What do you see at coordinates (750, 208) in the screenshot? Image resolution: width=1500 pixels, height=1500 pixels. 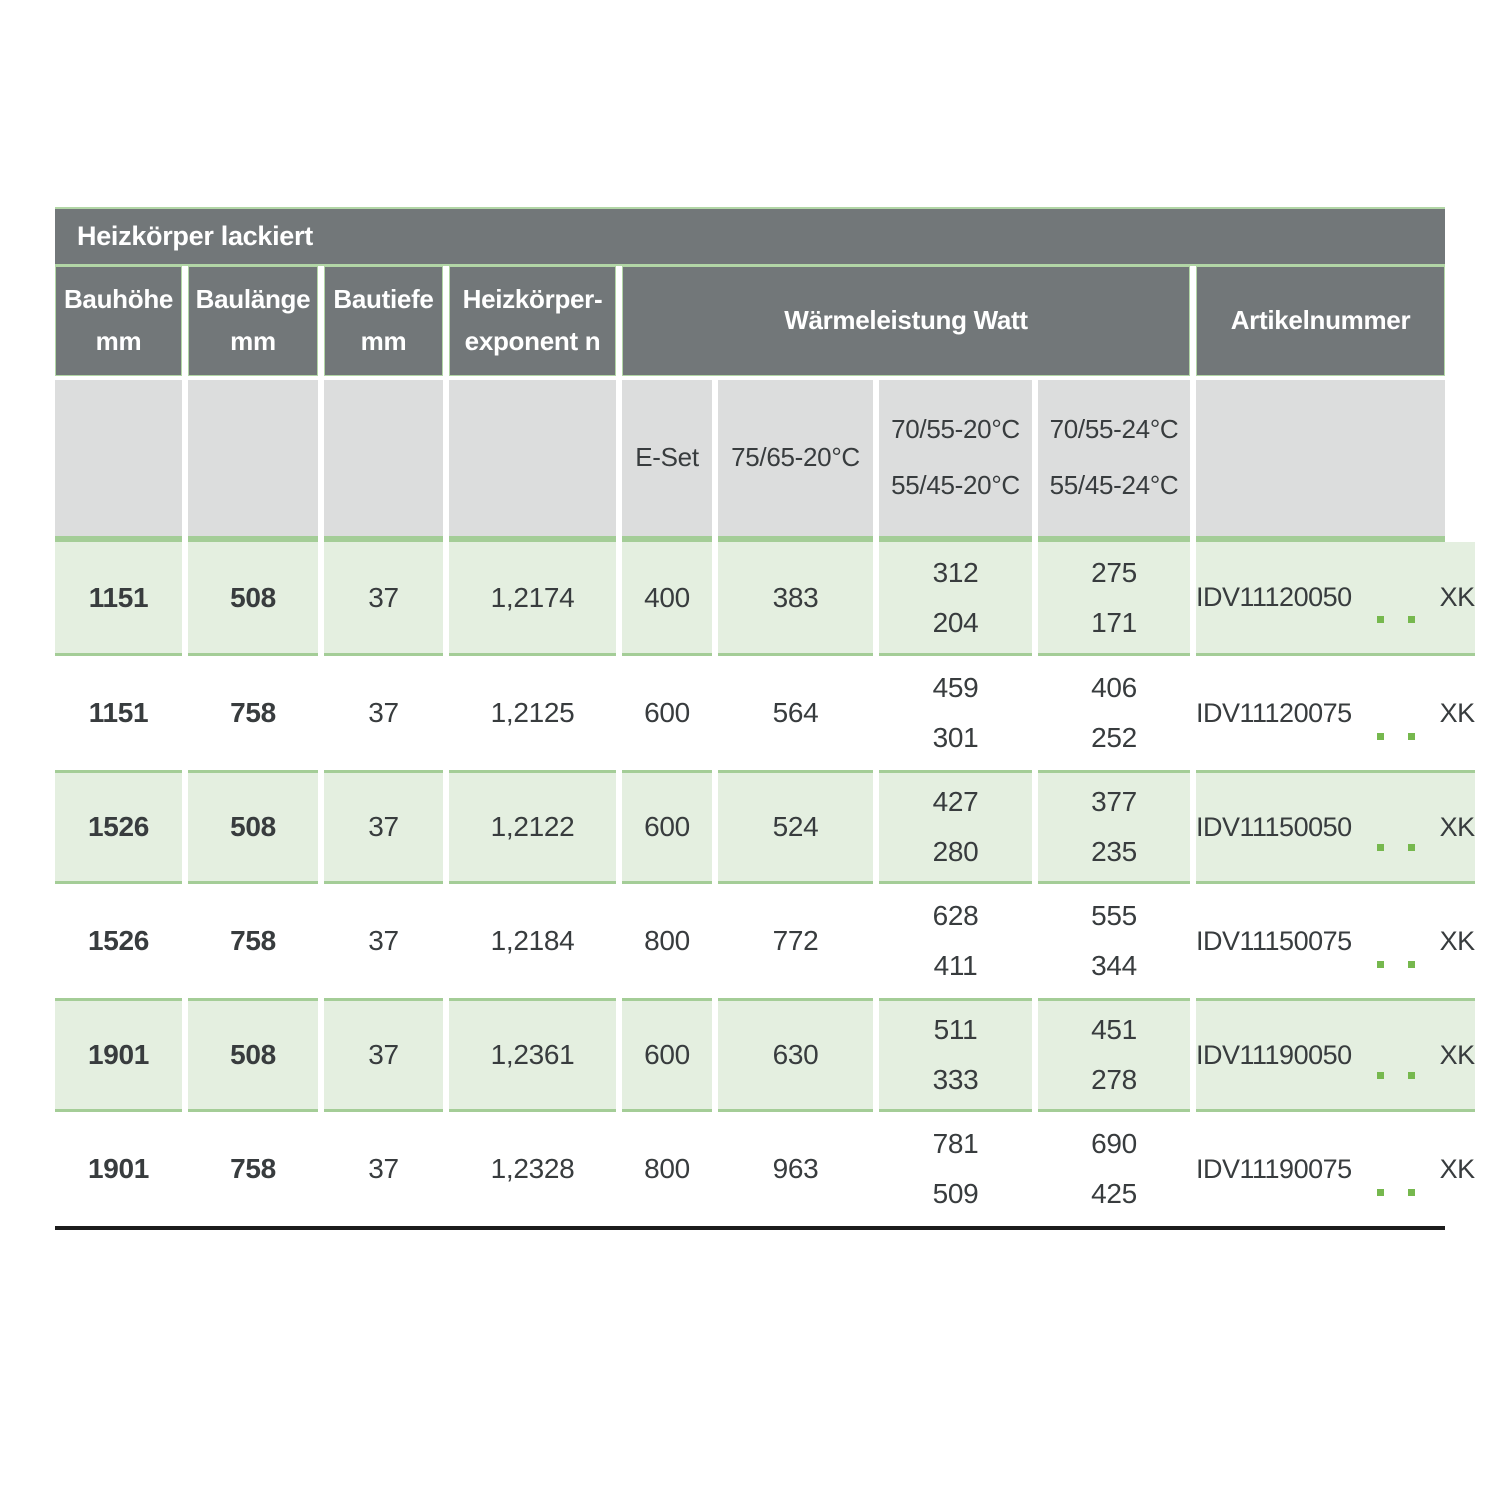 I see `top-green-rule` at bounding box center [750, 208].